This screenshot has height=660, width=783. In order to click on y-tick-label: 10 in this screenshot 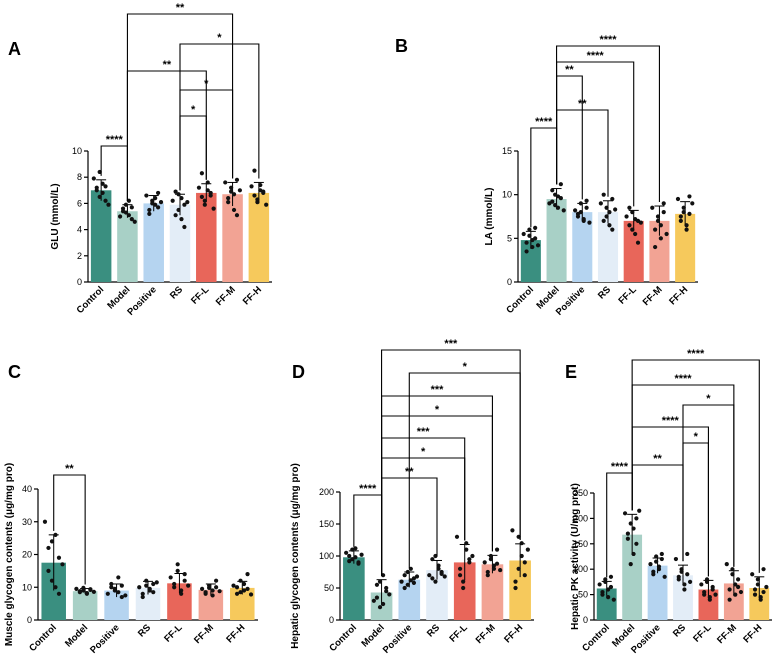, I will do `click(27, 587)`.